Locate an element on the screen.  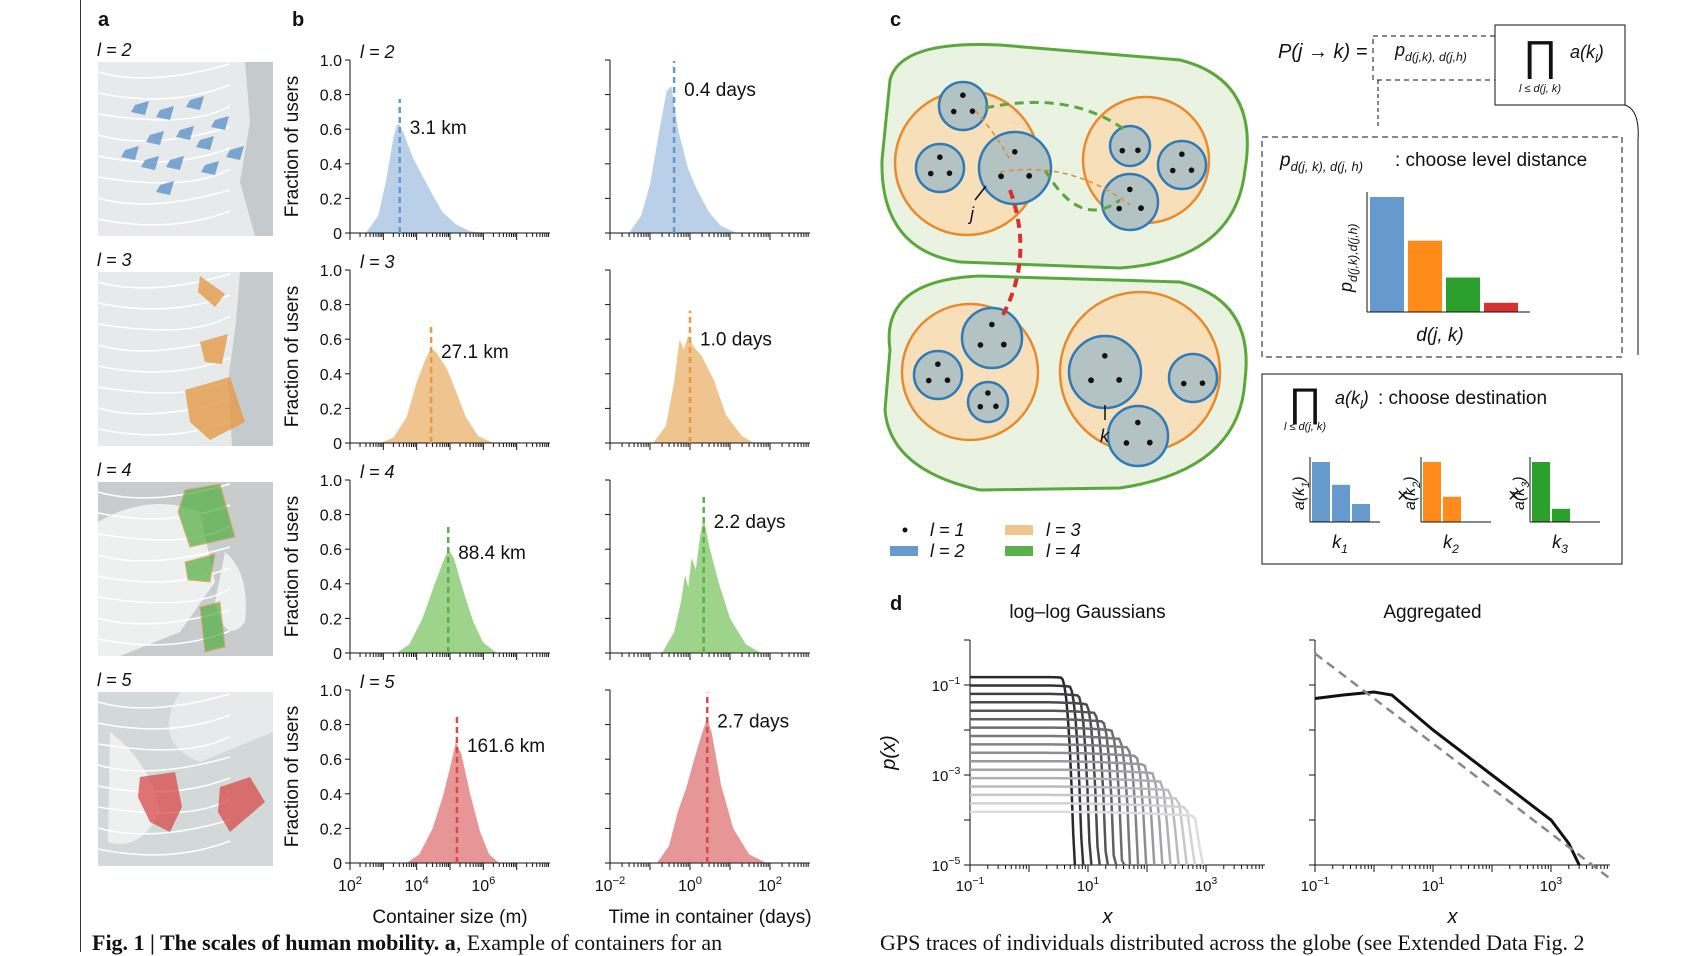
level-bar is located at coordinates (1425, 276).